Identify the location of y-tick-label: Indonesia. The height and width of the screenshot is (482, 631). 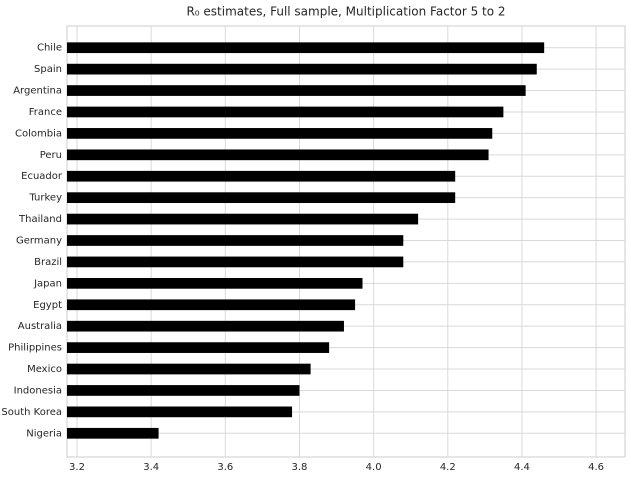
(38, 390).